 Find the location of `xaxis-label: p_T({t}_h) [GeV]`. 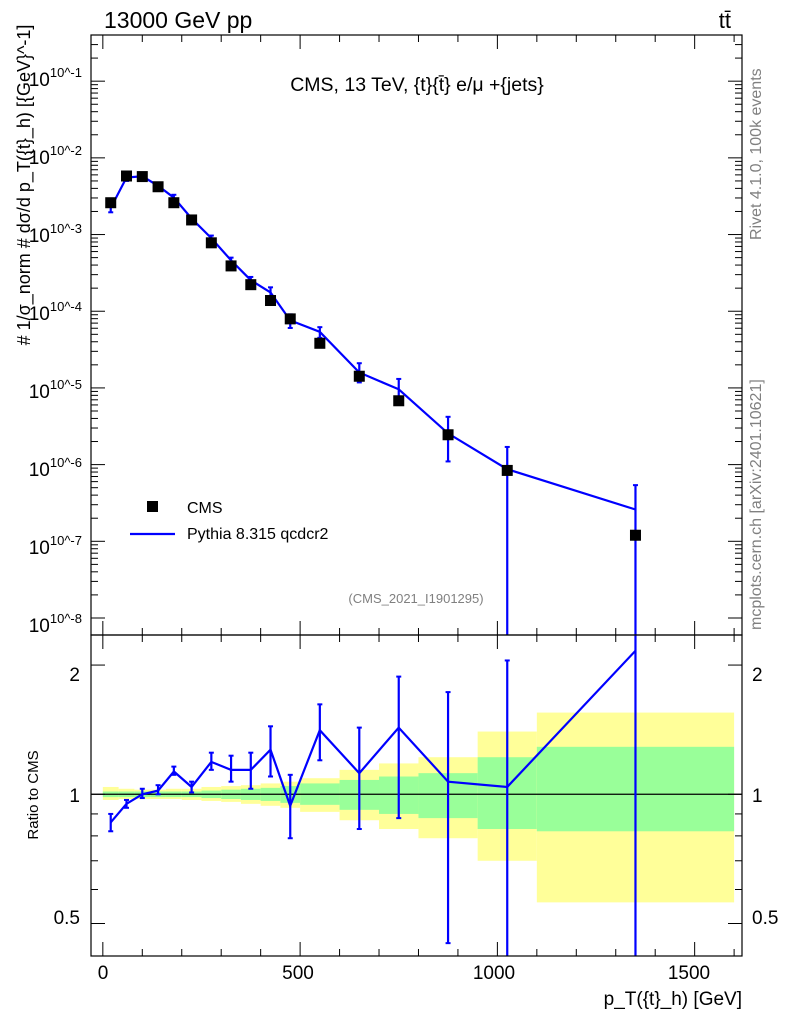

xaxis-label: p_T({t}_h) [GeV] is located at coordinates (673, 999).